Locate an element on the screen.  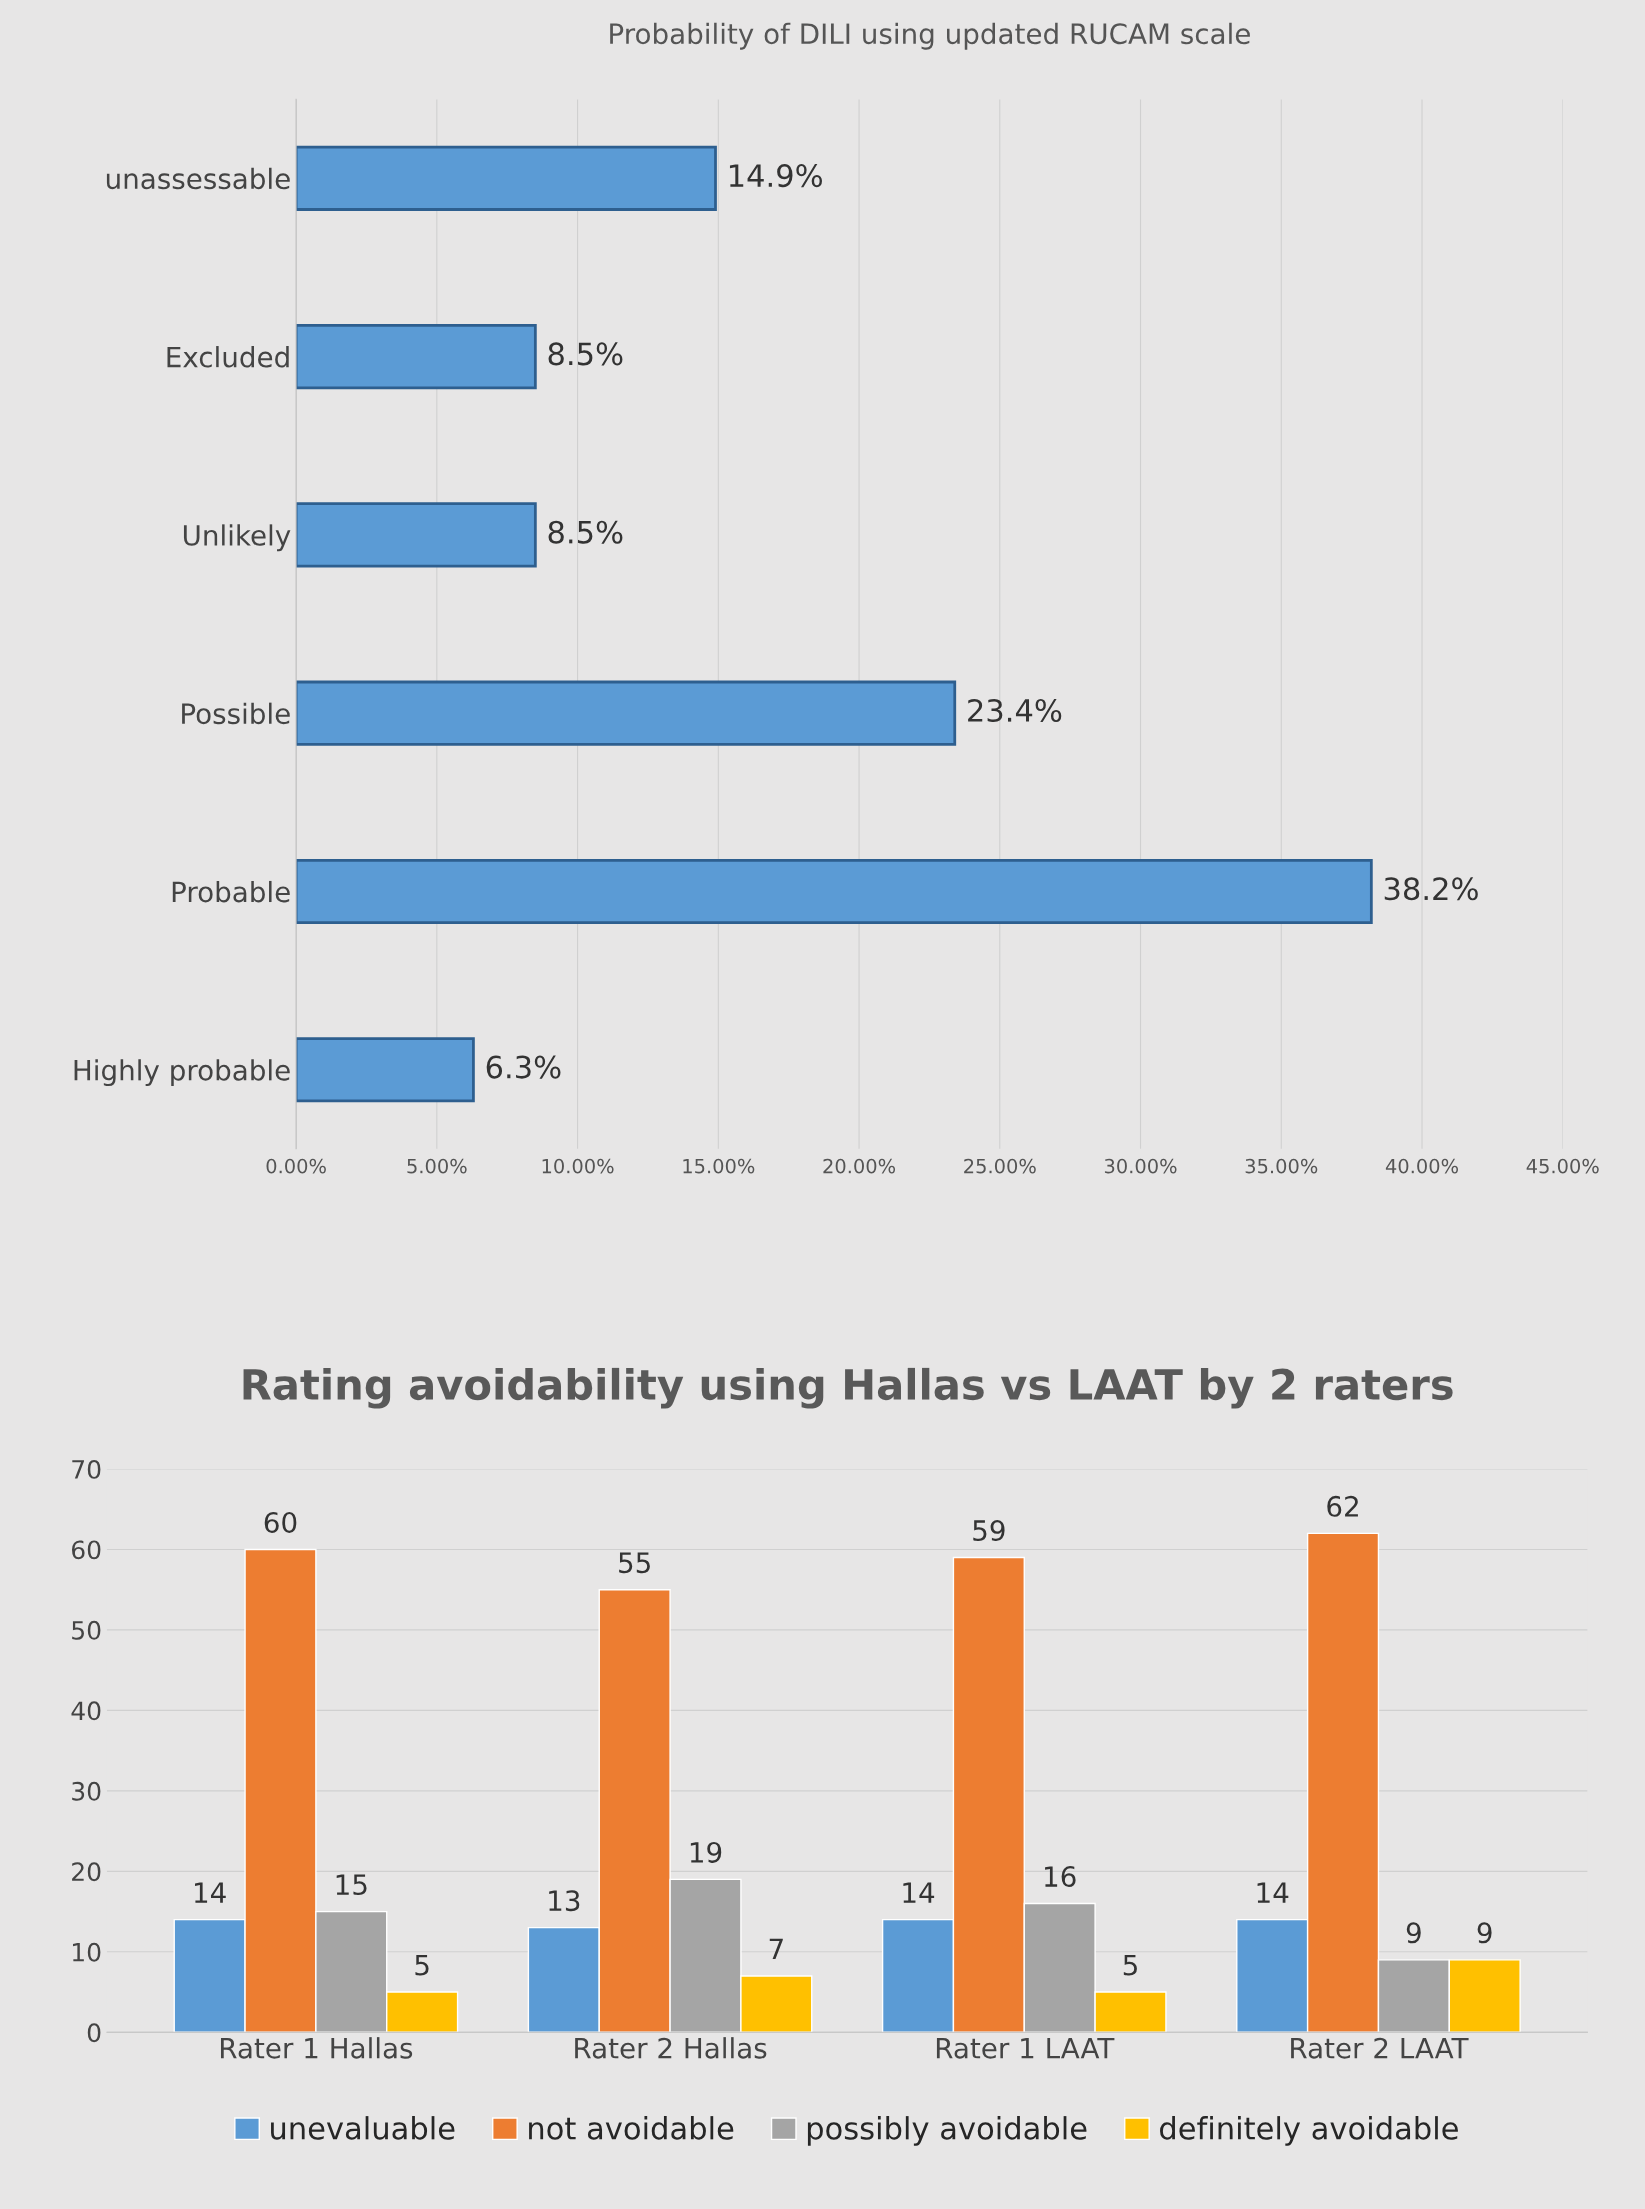
y-tick-label: 60 is located at coordinates (86, 1550).